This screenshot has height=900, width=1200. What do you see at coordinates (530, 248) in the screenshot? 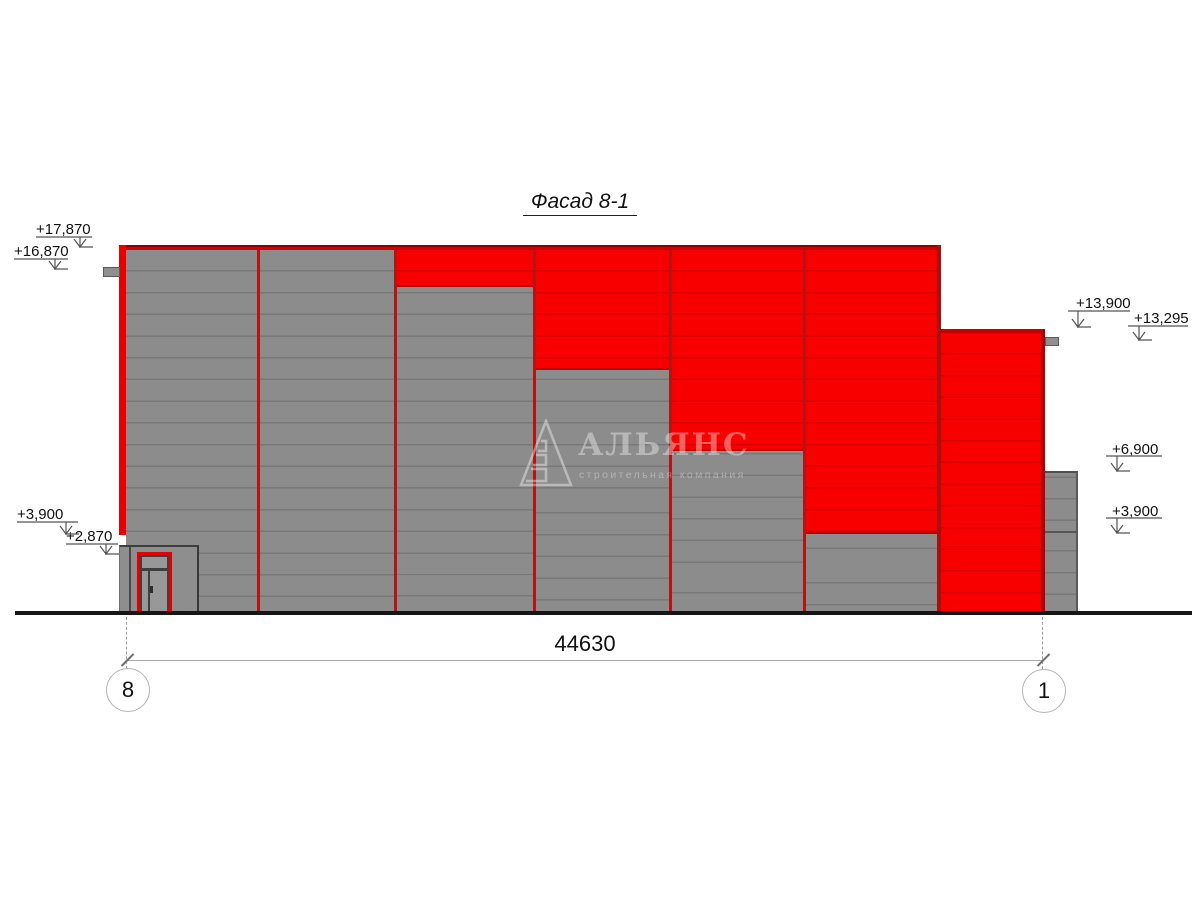
I see `facade-parapet-cap` at bounding box center [530, 248].